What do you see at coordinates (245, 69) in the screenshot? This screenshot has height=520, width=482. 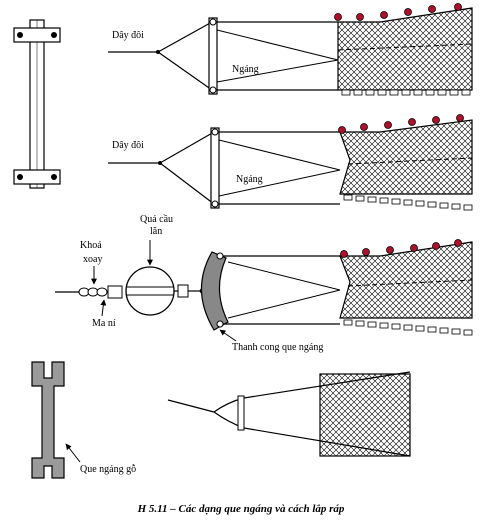 I see `label-ngang-1: Ngáng` at bounding box center [245, 69].